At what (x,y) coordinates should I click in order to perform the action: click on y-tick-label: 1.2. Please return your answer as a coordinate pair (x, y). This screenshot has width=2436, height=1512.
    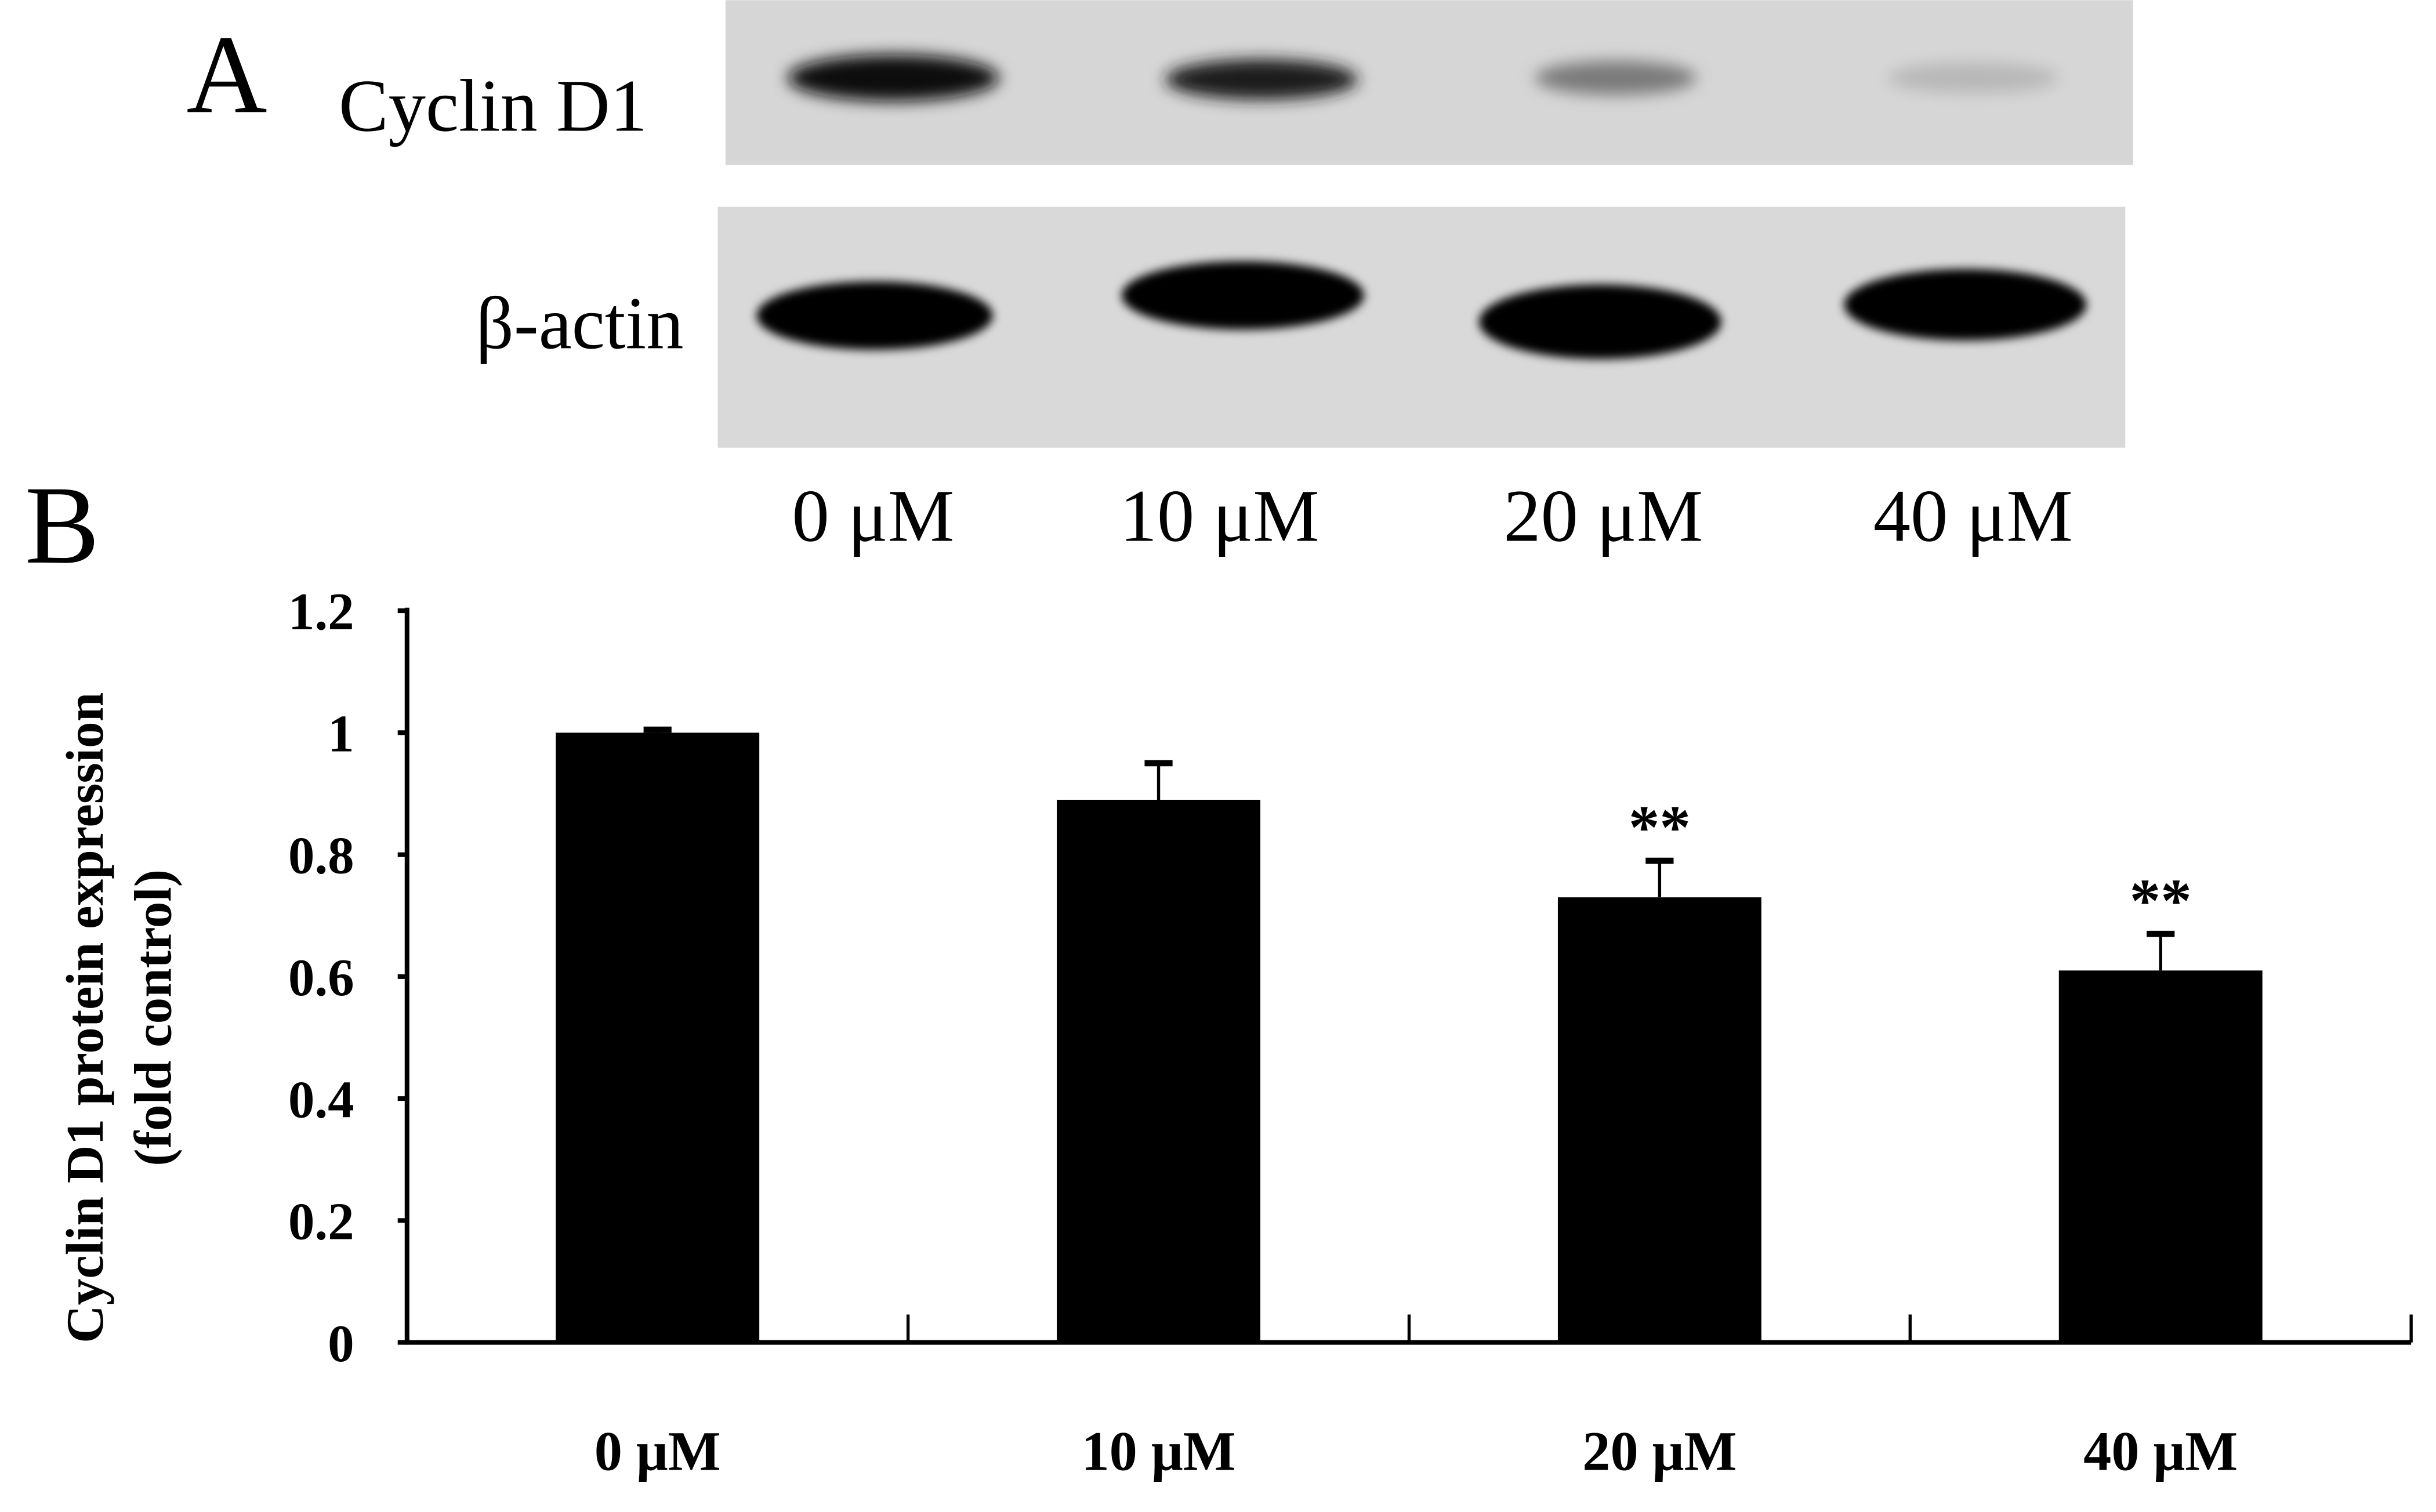
    Looking at the image, I should click on (321, 611).